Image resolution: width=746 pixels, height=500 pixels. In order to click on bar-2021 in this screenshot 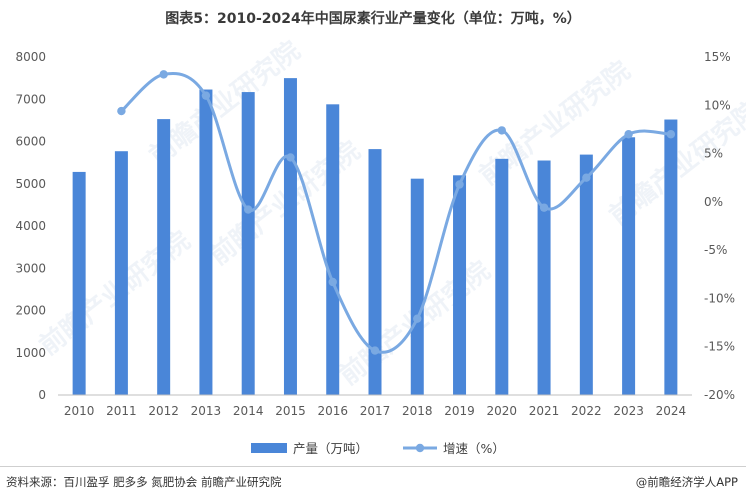, I will do `click(544, 277)`.